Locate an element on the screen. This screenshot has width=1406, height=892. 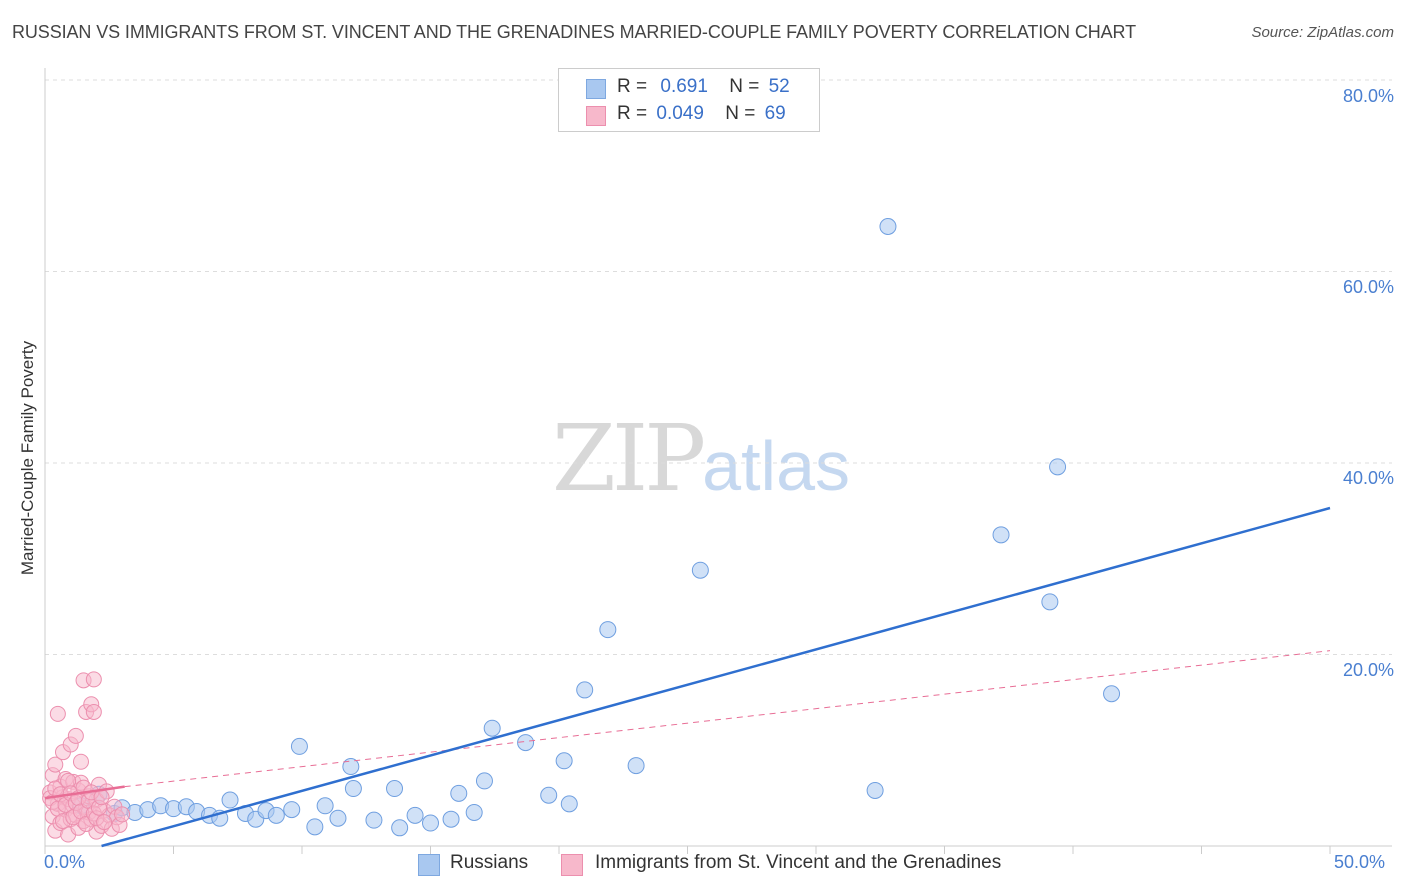
watermark: ZIPatlas is located at coordinates (701, 458).